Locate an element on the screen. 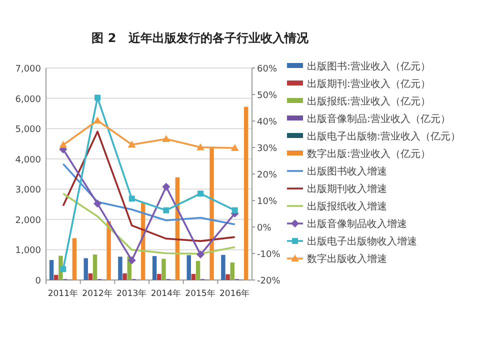 The image size is (500, 362). legend-label: 出版期刊收入增速 is located at coordinates (347, 189).